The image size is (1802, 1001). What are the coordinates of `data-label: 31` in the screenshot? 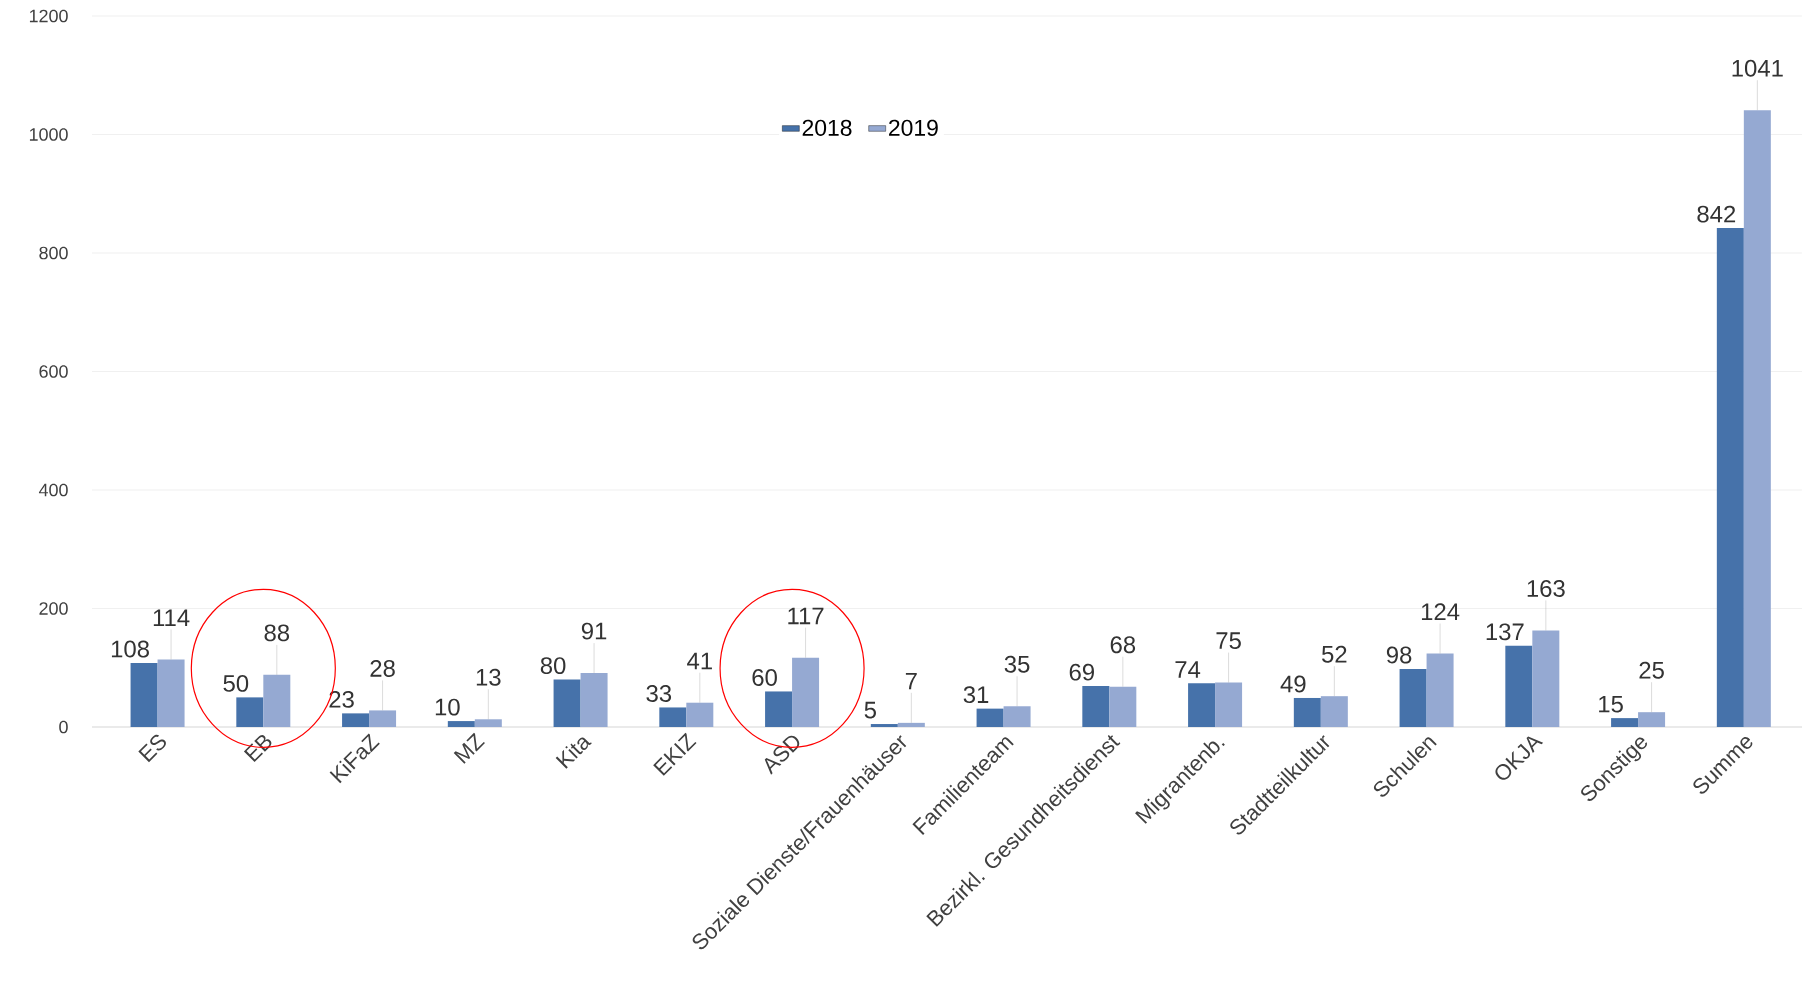 It's located at (976, 695).